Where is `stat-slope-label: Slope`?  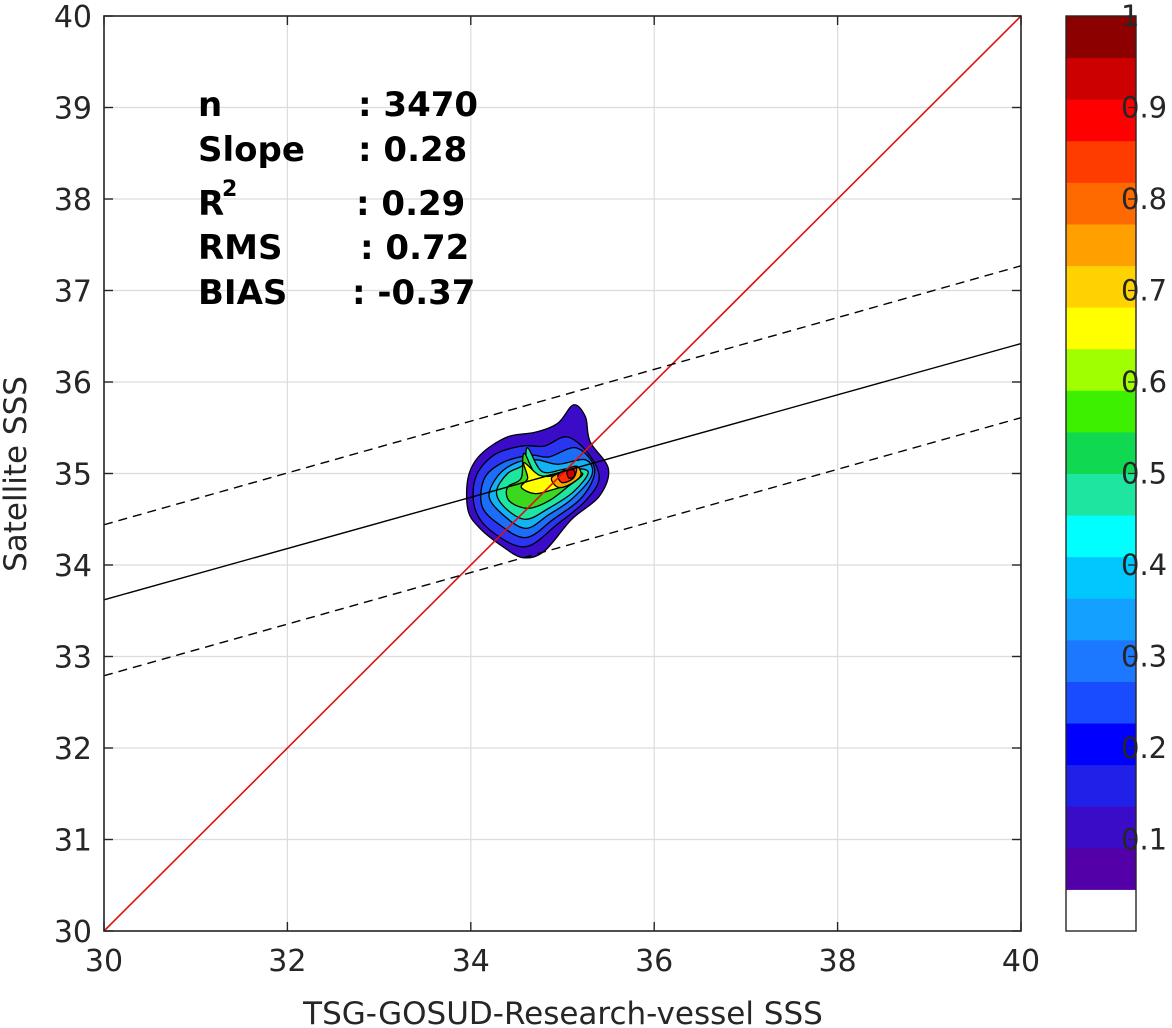
stat-slope-label: Slope is located at coordinates (251, 150).